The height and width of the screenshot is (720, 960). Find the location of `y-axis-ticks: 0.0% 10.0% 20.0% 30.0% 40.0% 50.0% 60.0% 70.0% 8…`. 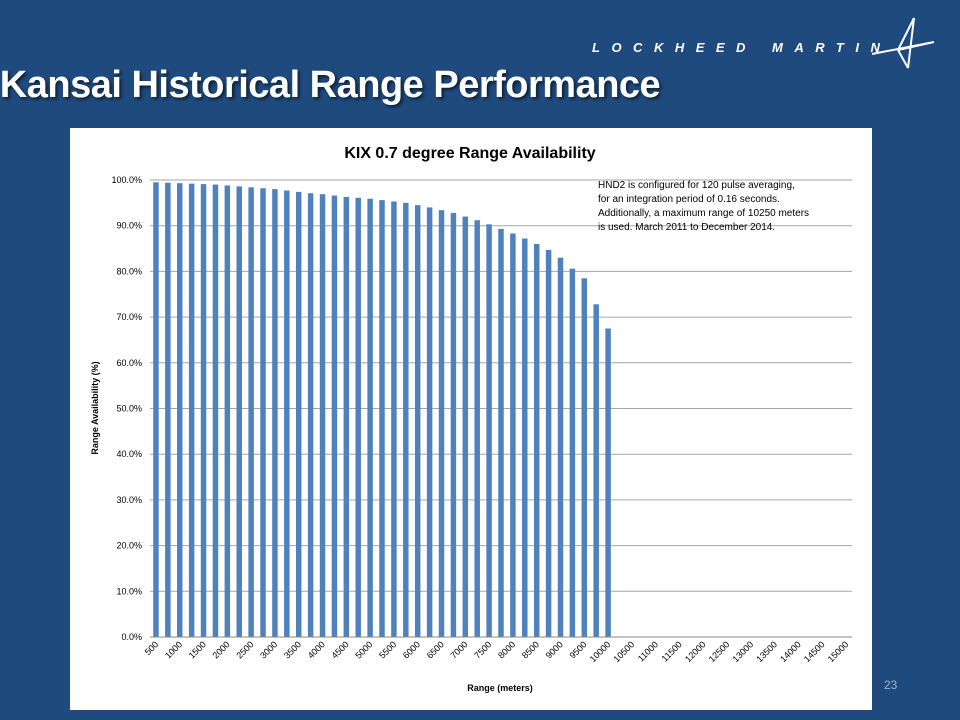

y-axis-ticks: 0.0% 10.0% 20.0% 30.0% 40.0% 50.0% 60.0% 70.0% 8… is located at coordinates (126, 408).